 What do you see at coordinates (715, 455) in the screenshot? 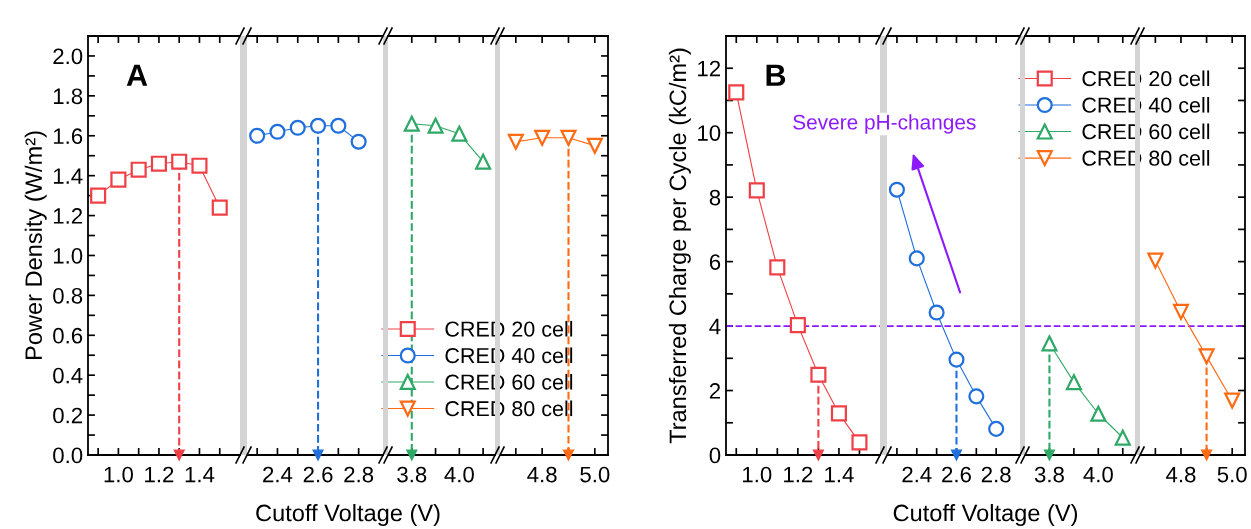
I see `y-tick-label: 0` at bounding box center [715, 455].